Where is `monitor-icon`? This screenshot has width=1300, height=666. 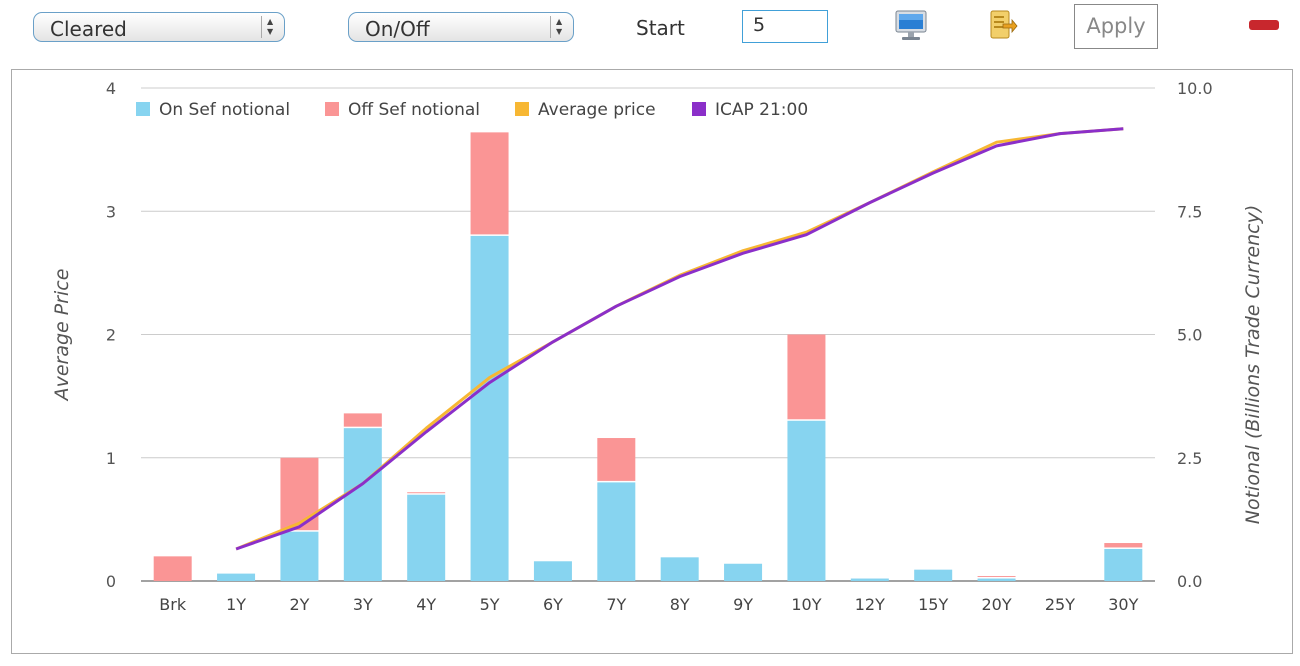
monitor-icon is located at coordinates (911, 26).